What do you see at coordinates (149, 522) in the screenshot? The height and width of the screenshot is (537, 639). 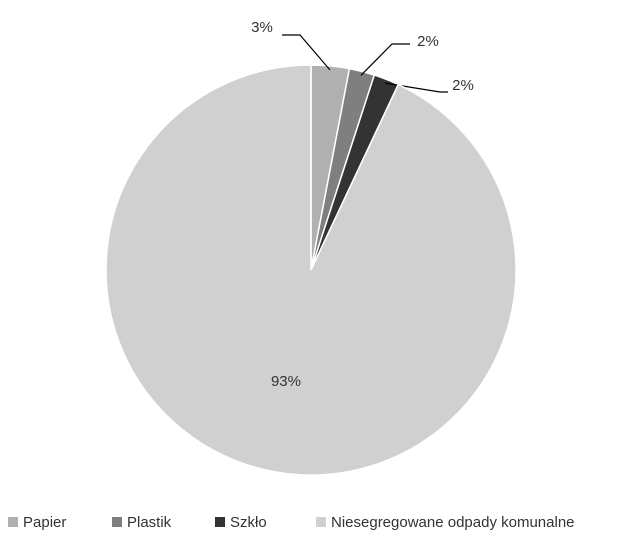 I see `legend-label: Plastik` at bounding box center [149, 522].